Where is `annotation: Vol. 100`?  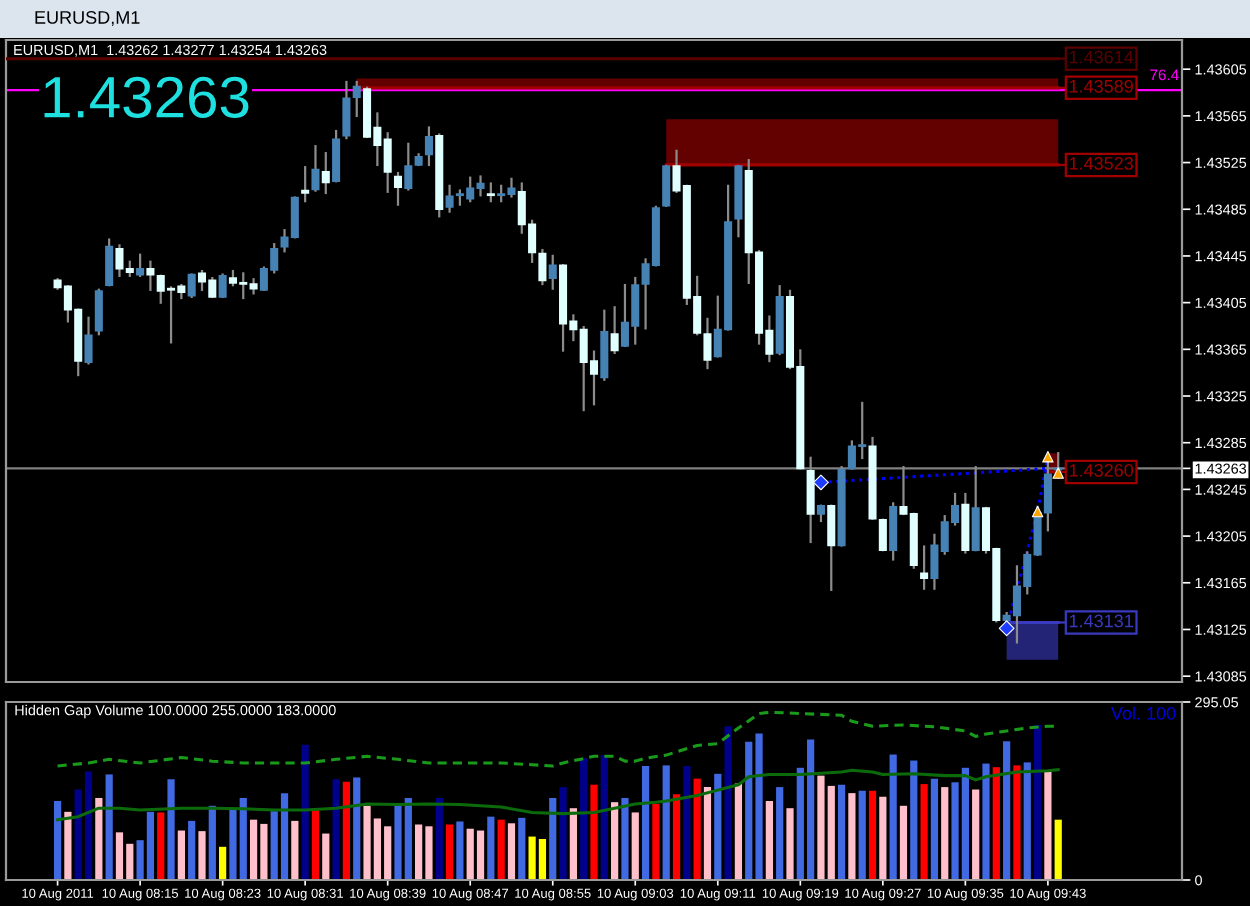
annotation: Vol. 100 is located at coordinates (1143, 713).